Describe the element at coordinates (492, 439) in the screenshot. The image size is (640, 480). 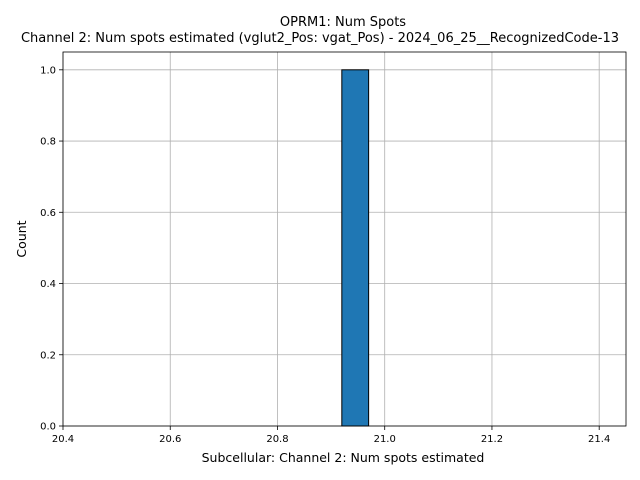
I see `x-tick-label: 21.2` at that location.